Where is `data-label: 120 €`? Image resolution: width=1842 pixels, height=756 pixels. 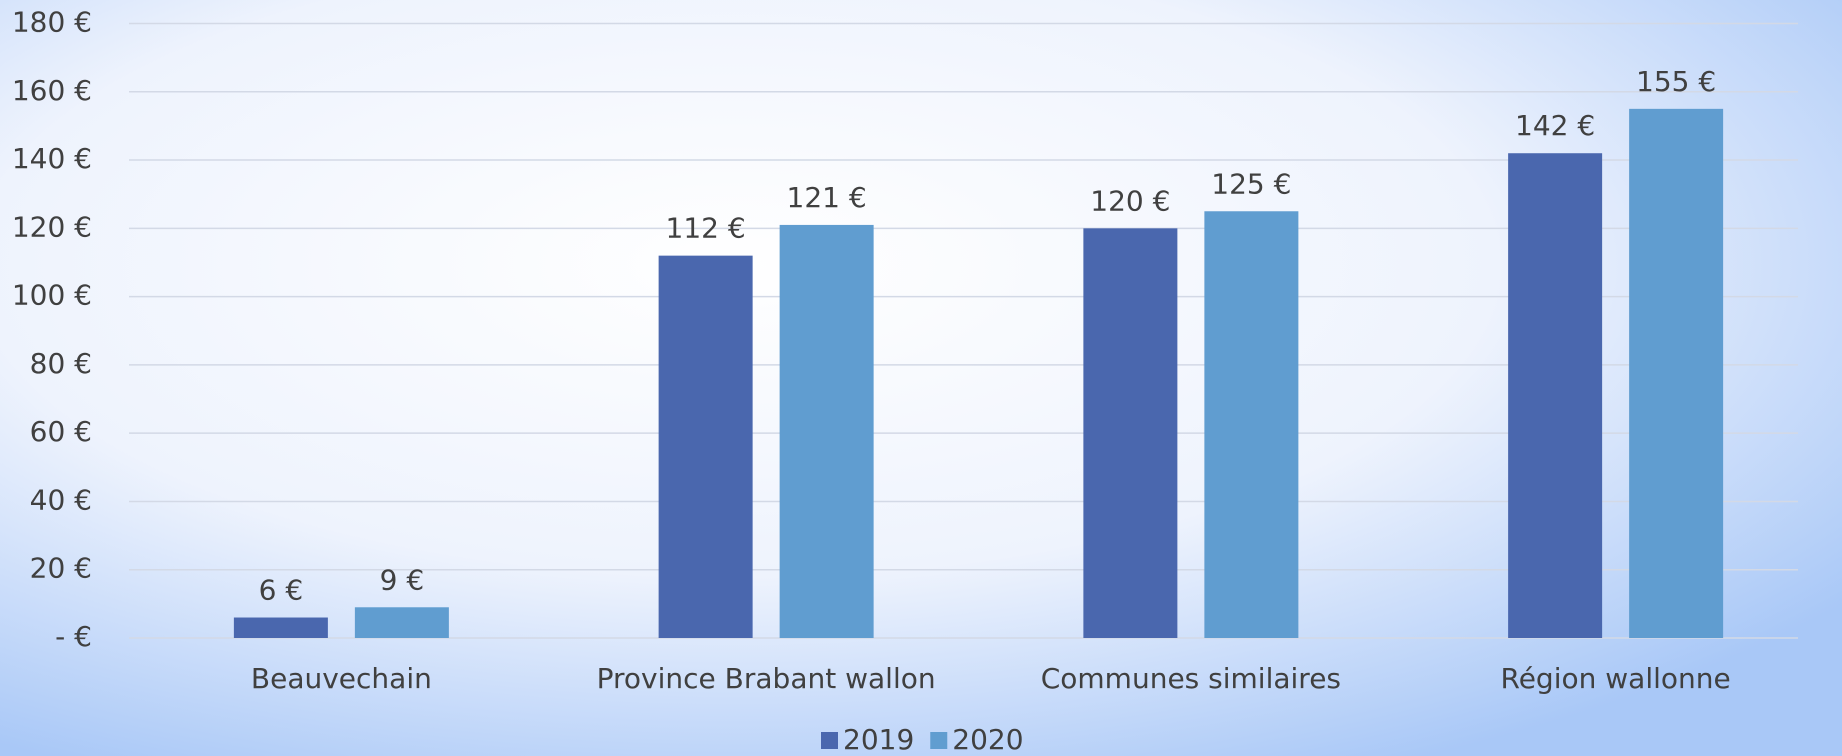 data-label: 120 € is located at coordinates (1130, 200).